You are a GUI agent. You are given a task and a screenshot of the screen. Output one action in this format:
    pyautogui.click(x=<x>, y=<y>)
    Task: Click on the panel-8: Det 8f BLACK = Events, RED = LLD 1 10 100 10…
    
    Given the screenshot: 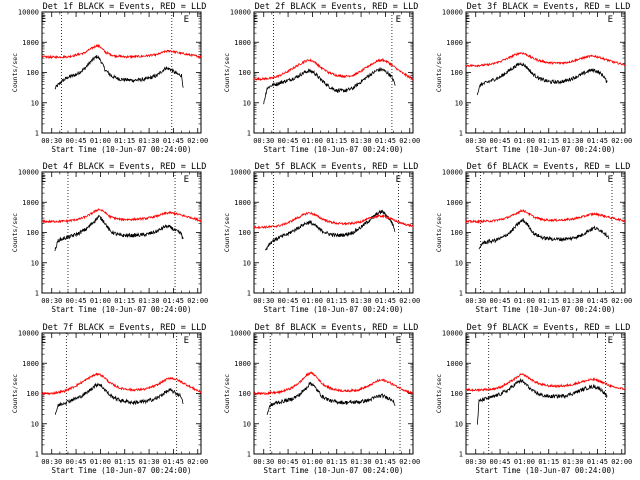 What is the action you would take?
    pyautogui.click(x=321, y=399)
    